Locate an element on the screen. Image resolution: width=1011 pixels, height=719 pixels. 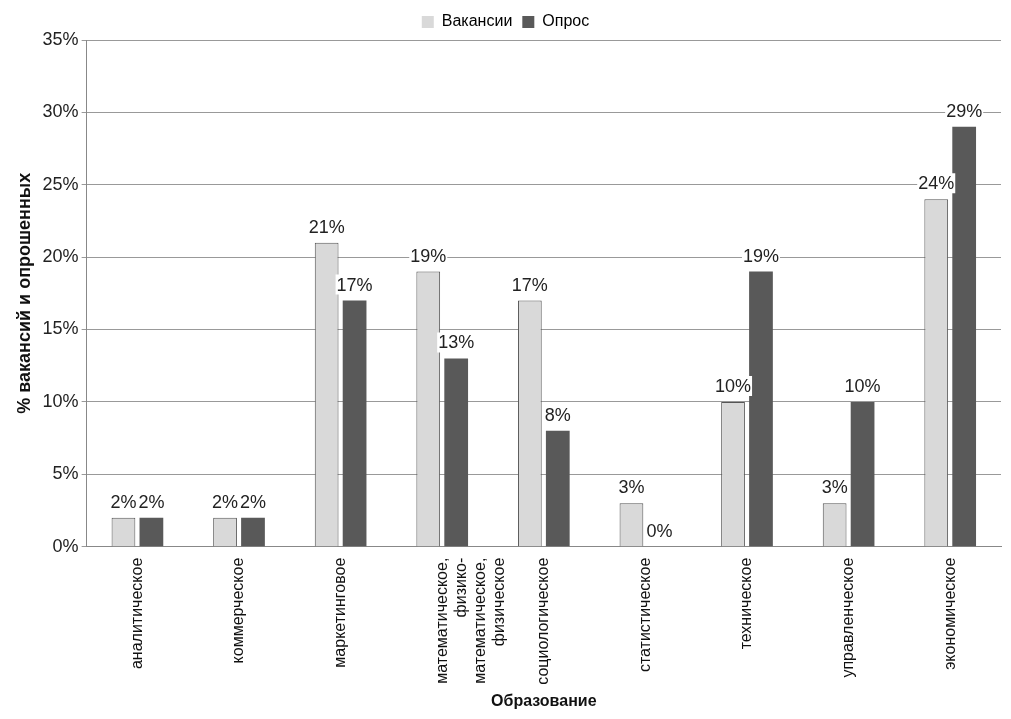
legend-label: Опрос is located at coordinates (566, 21).